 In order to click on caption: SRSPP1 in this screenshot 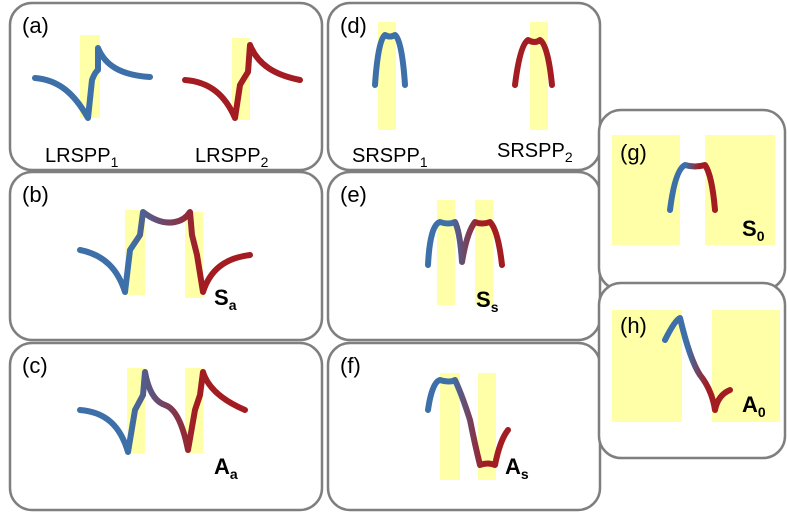, I will do `click(390, 157)`.